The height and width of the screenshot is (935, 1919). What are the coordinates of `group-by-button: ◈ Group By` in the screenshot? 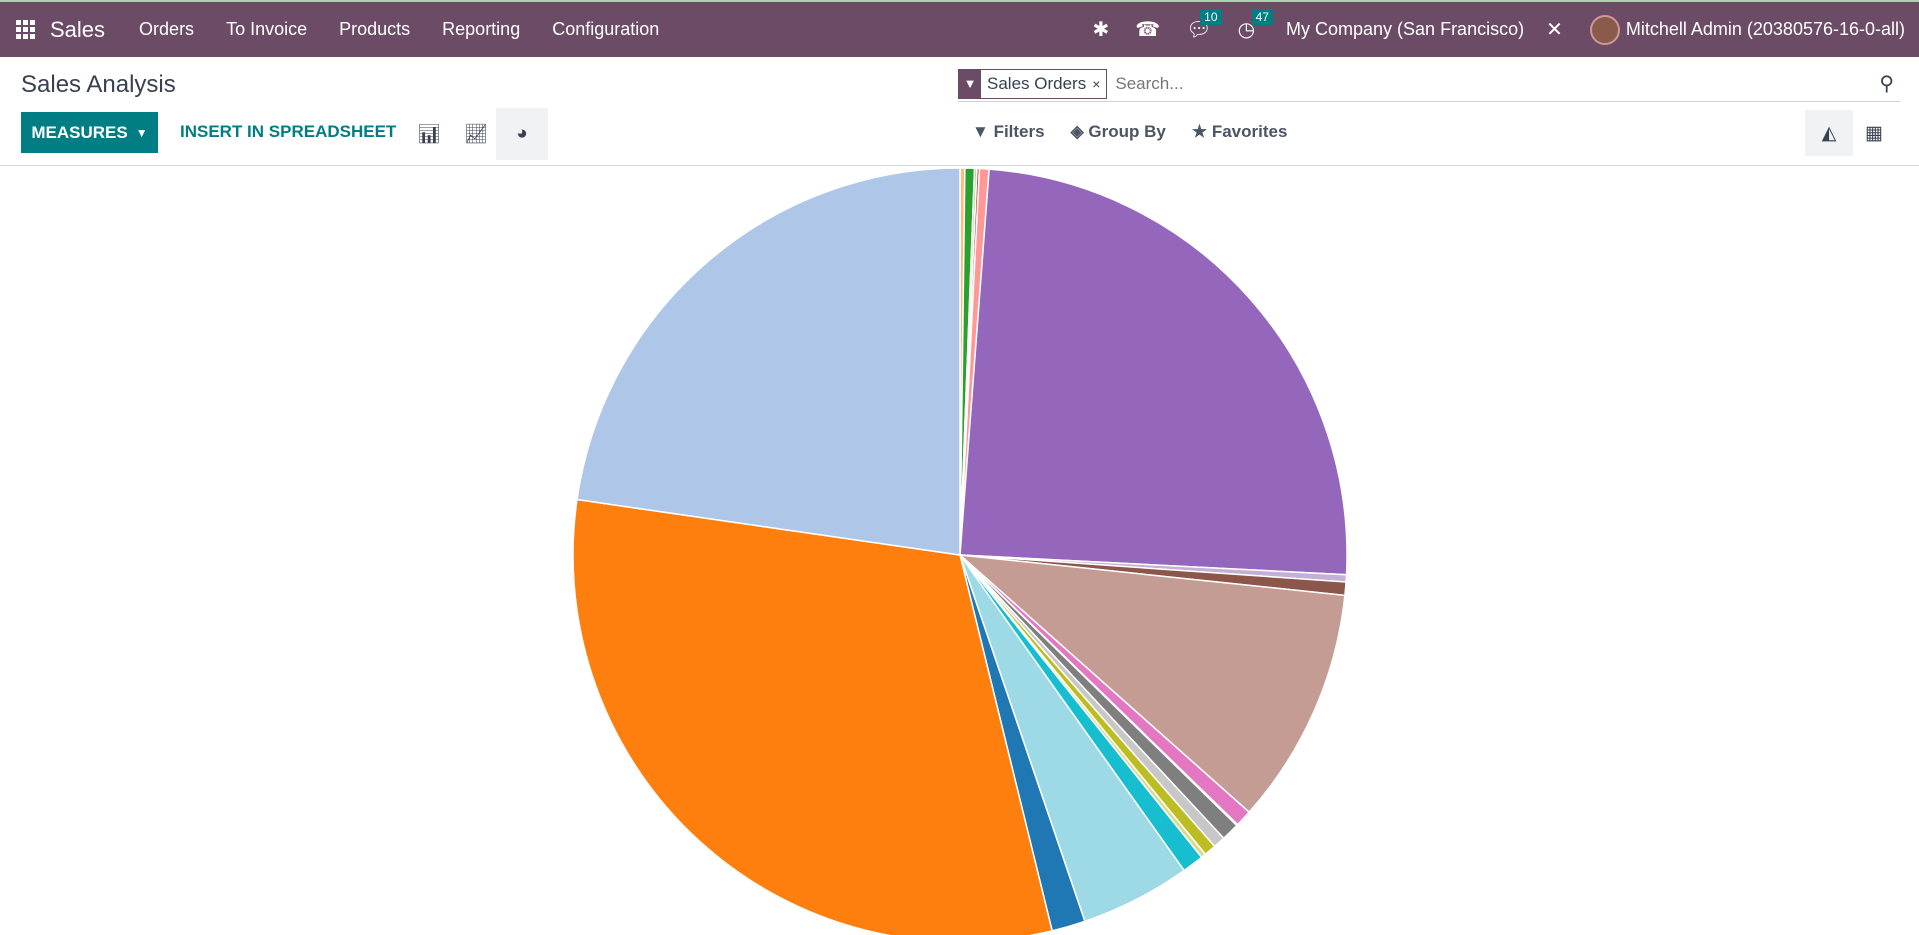 It's located at (1118, 132).